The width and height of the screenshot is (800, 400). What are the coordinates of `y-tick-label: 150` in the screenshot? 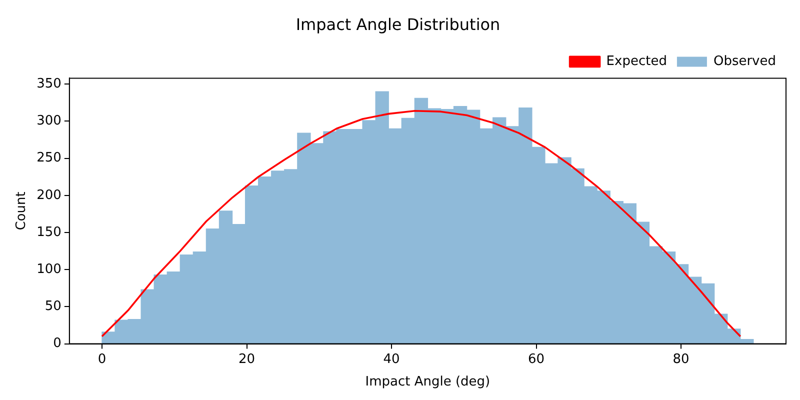 It's located at (49, 232).